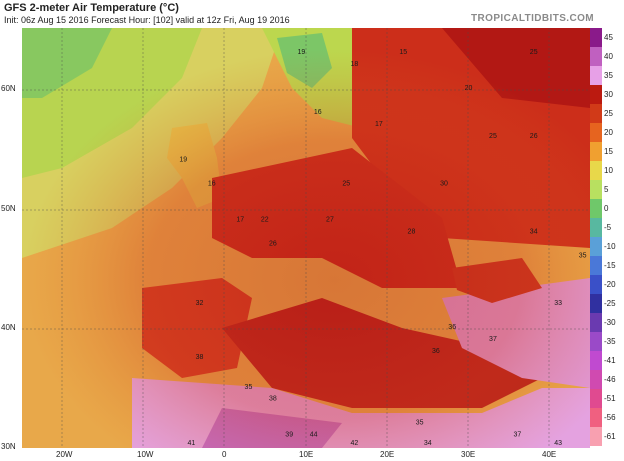  What do you see at coordinates (314, 435) in the screenshot?
I see `temperature-value: 44` at bounding box center [314, 435].